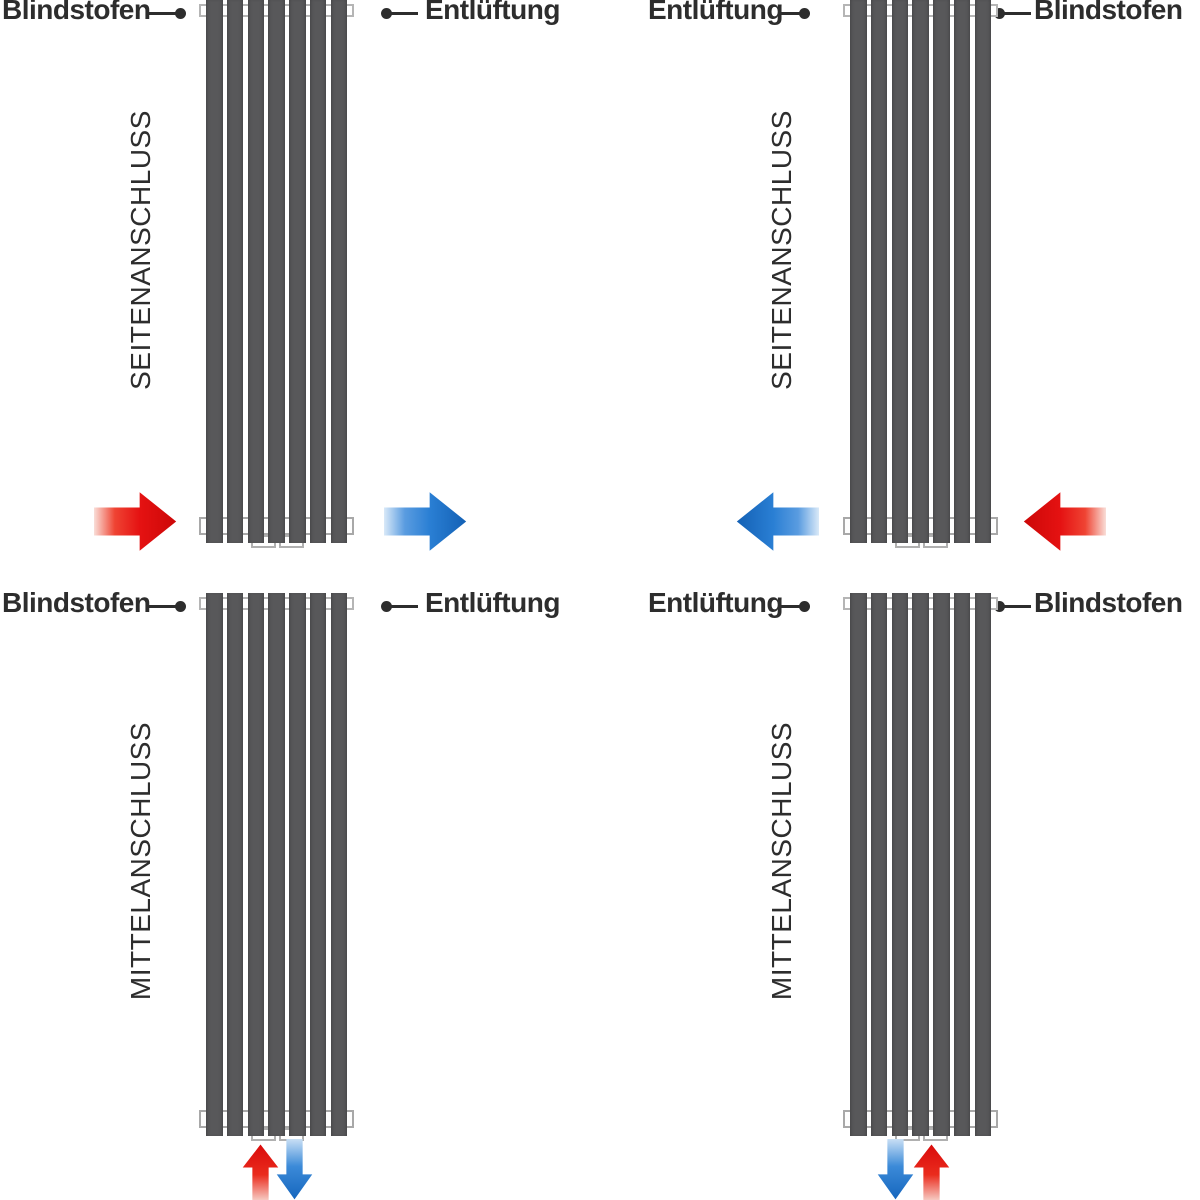  What do you see at coordinates (425, 521) in the screenshot?
I see `blue-flow-arrow-right-icon` at bounding box center [425, 521].